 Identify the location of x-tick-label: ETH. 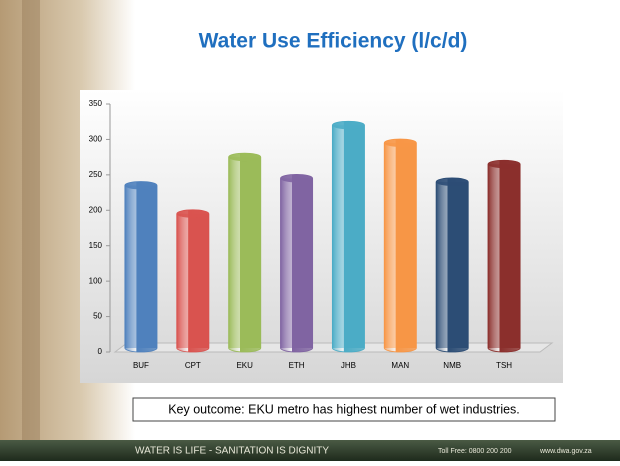
(297, 365).